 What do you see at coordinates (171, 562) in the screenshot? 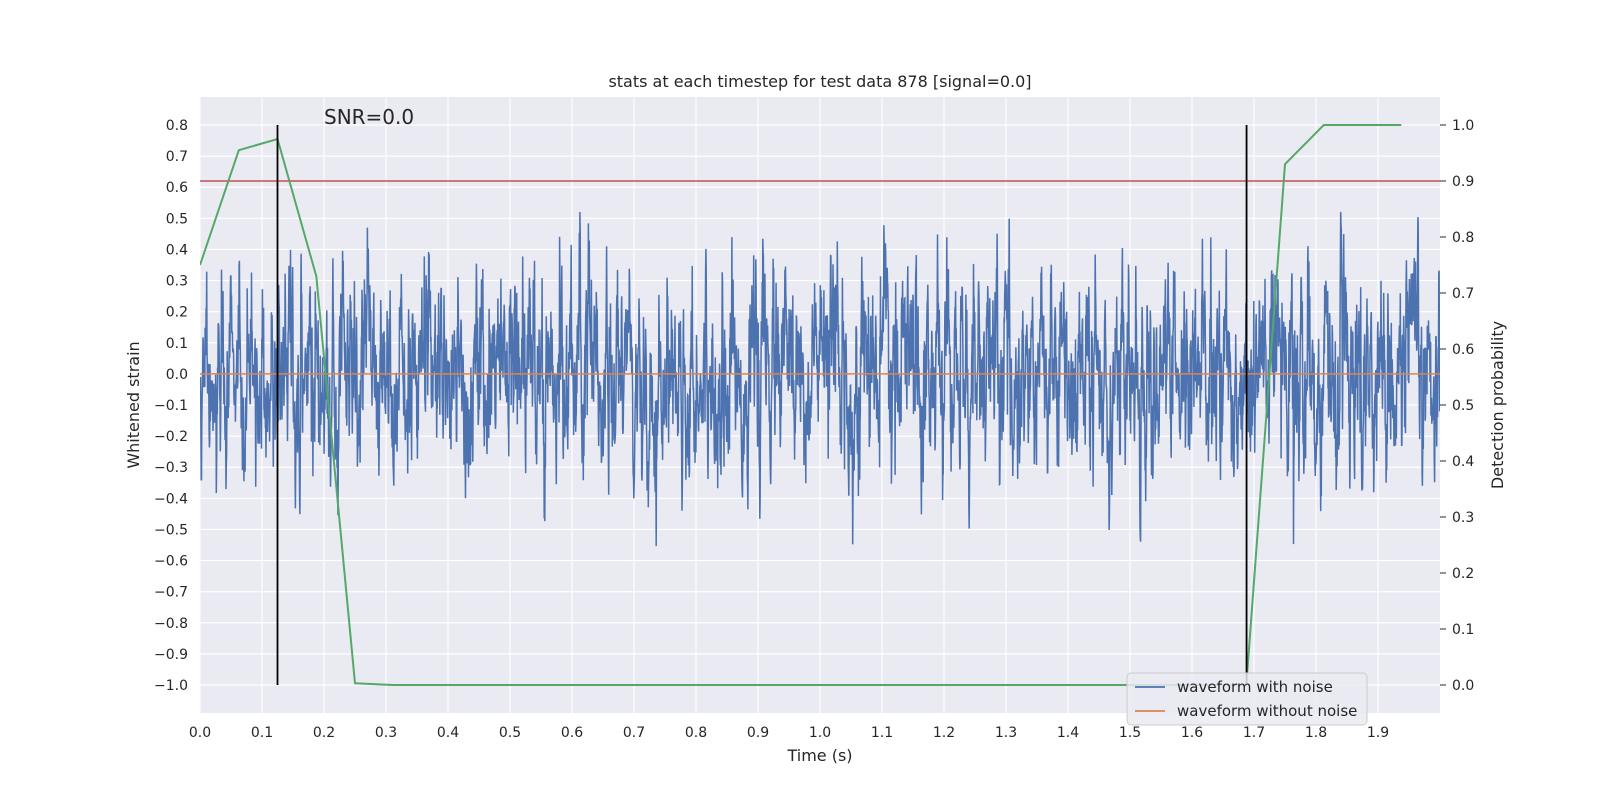
I see `y-tick-label: −0.6` at bounding box center [171, 562].